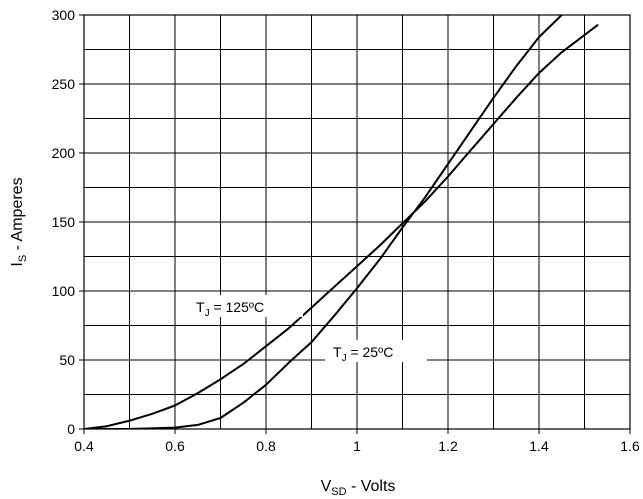 The width and height of the screenshot is (643, 499). Describe the element at coordinates (358, 488) in the screenshot. I see `x-axis-title: VSD - Volts` at that location.